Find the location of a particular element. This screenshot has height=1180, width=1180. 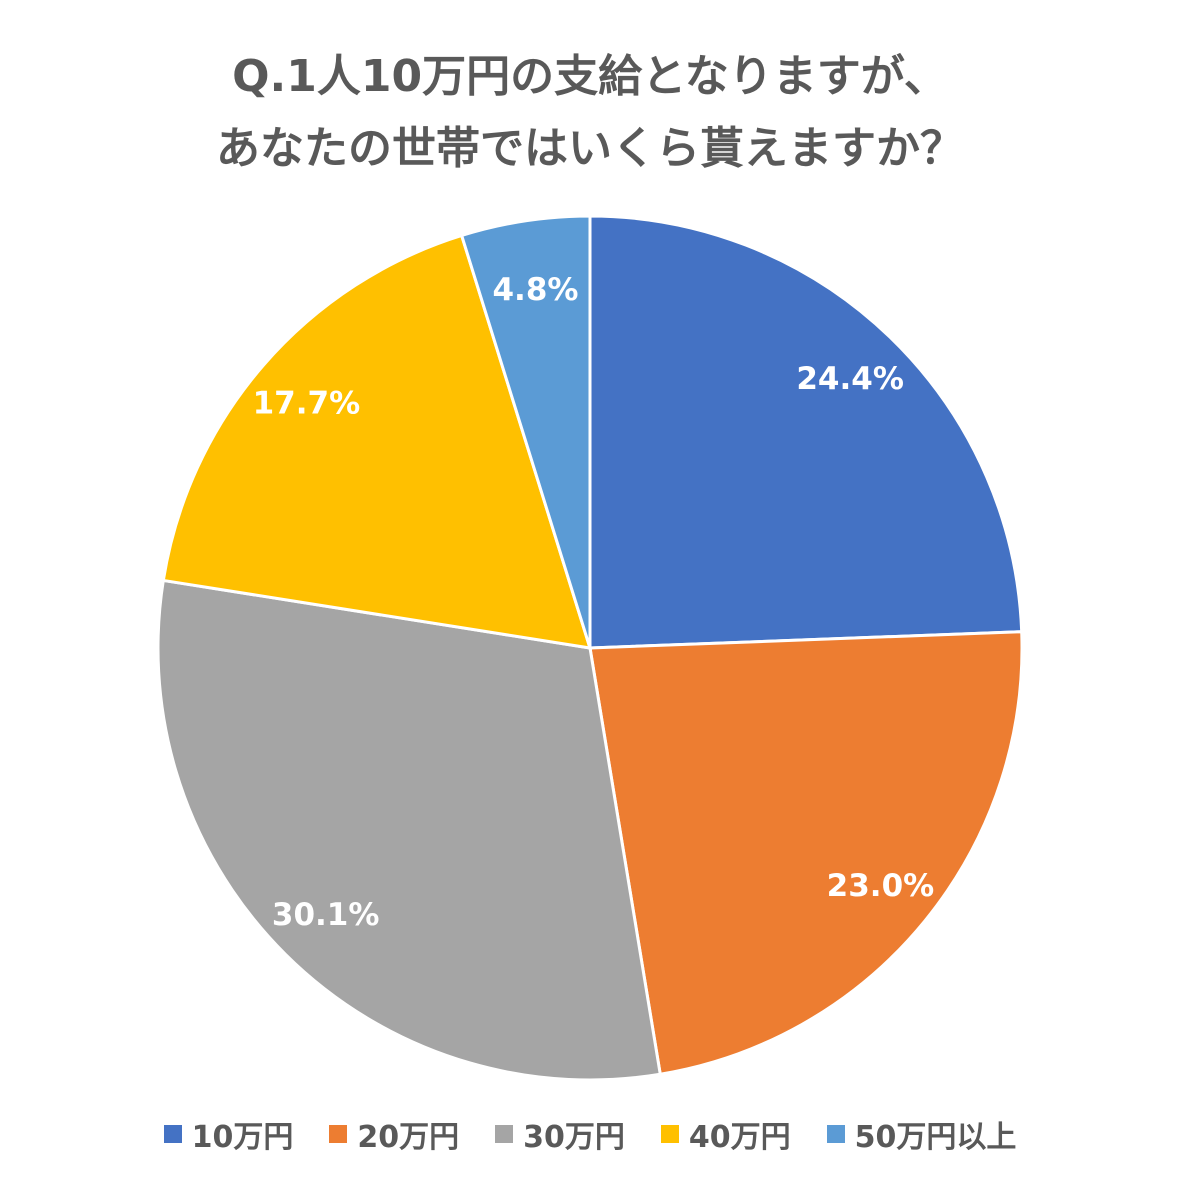

legend: 10万円 20万円 30万円 40万円 50万円以上 is located at coordinates (590, 1134).